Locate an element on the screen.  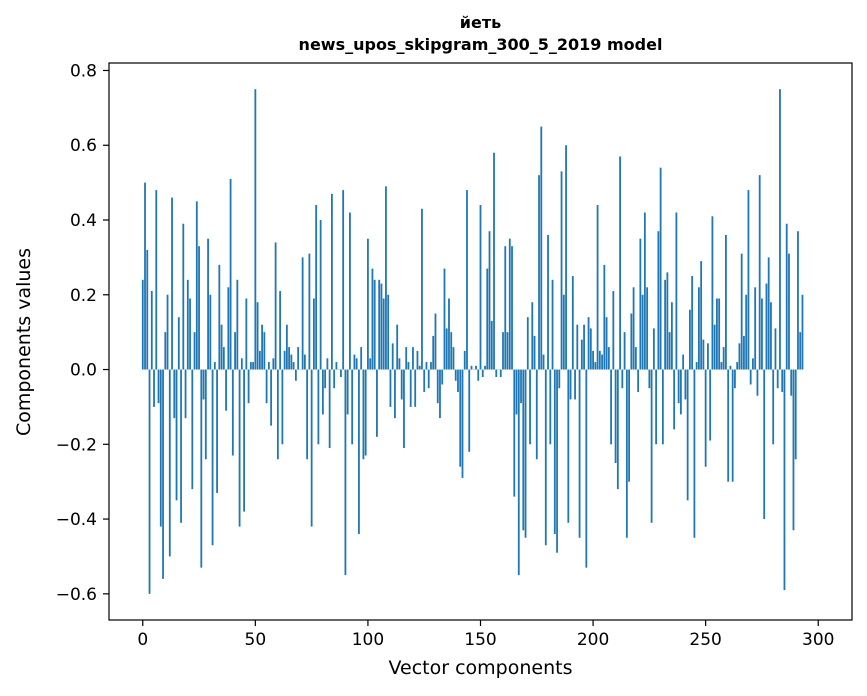
chart-title-line2: news_upos_skipgram_300_5_2019 model is located at coordinates (480, 44).